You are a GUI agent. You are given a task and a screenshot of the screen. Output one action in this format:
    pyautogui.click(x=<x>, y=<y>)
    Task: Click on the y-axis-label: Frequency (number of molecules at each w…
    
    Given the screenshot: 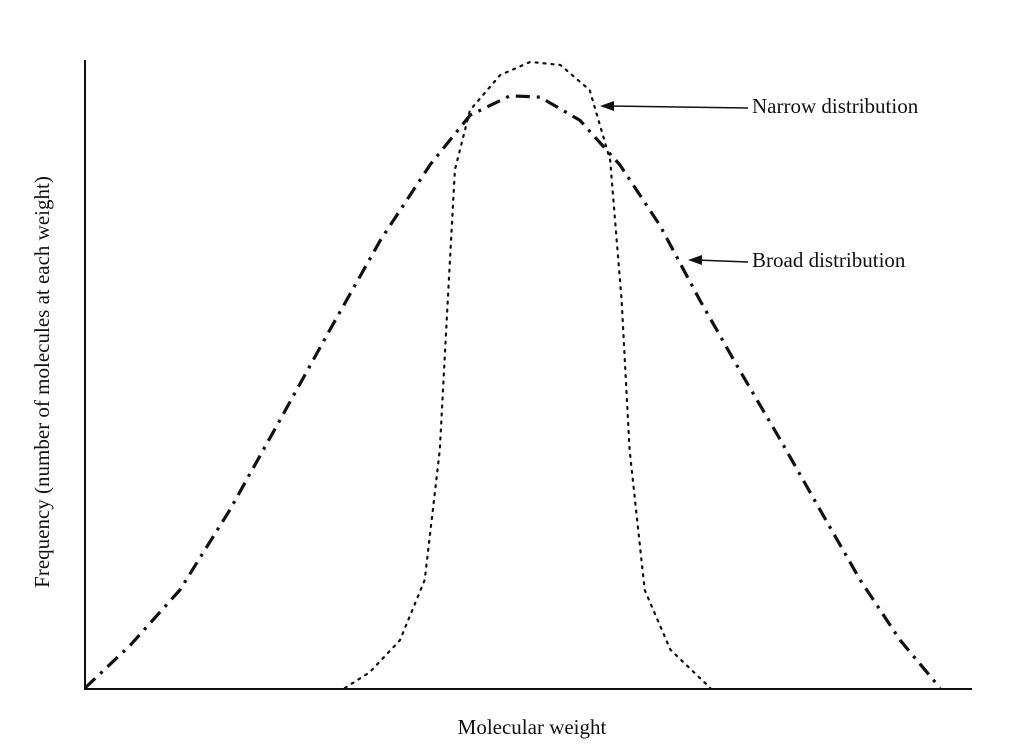 What is the action you would take?
    pyautogui.click(x=42, y=382)
    